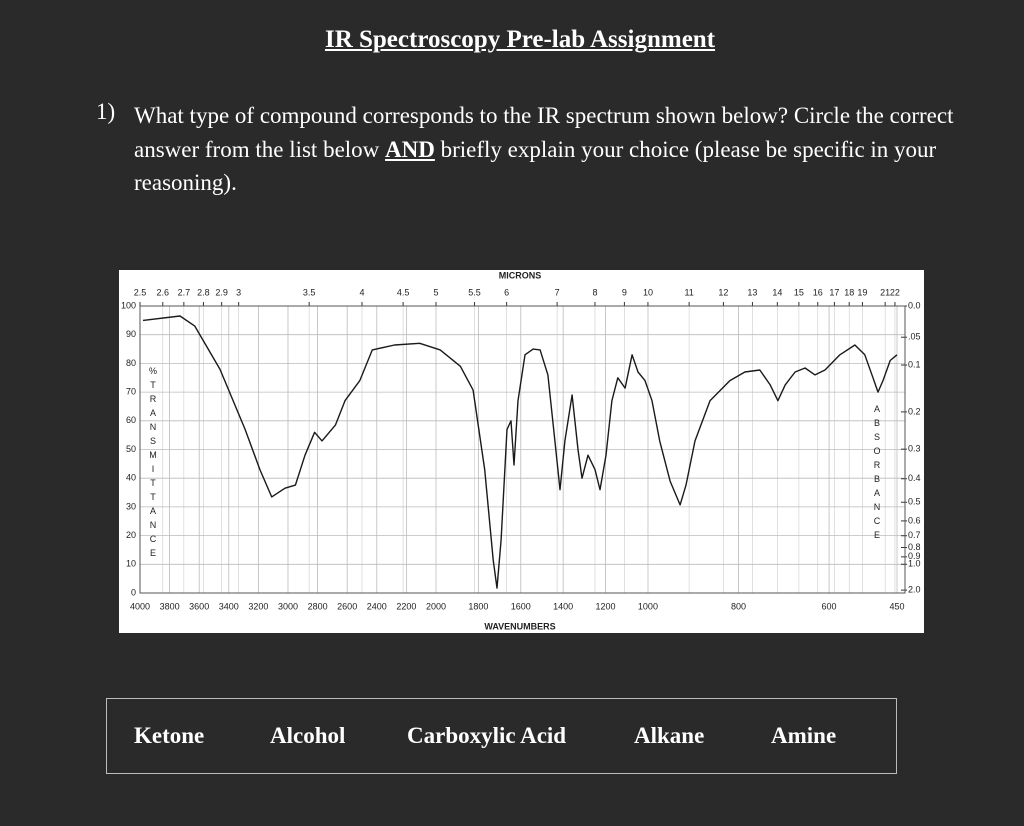  Describe the element at coordinates (309, 292) in the screenshot. I see `x2-tick-label: 3.5` at that location.